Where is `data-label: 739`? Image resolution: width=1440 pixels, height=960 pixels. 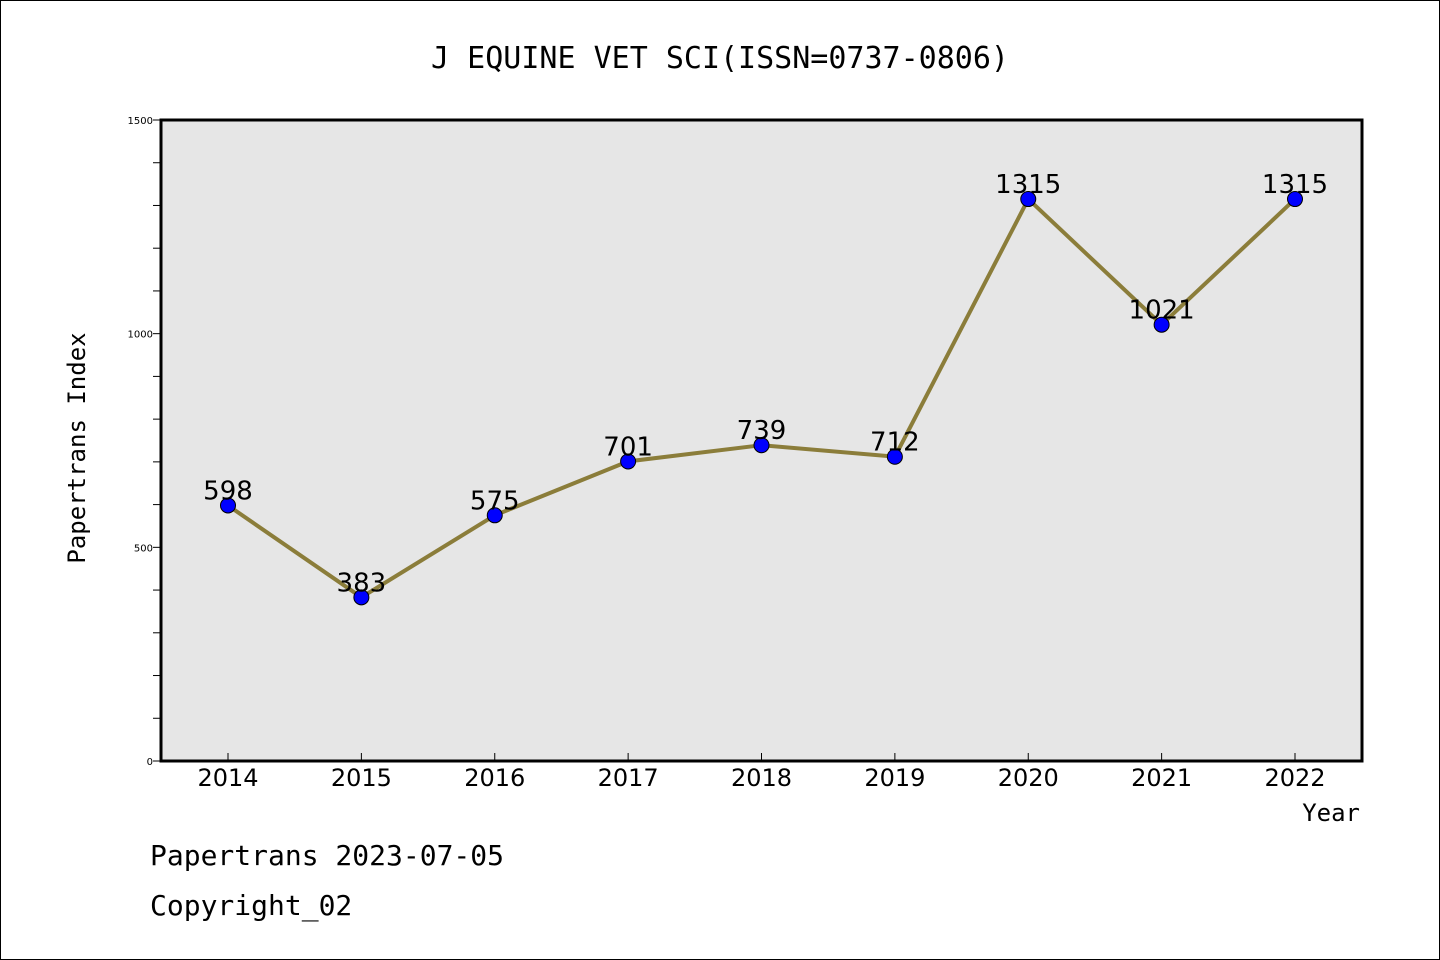 data-label: 739 is located at coordinates (762, 431).